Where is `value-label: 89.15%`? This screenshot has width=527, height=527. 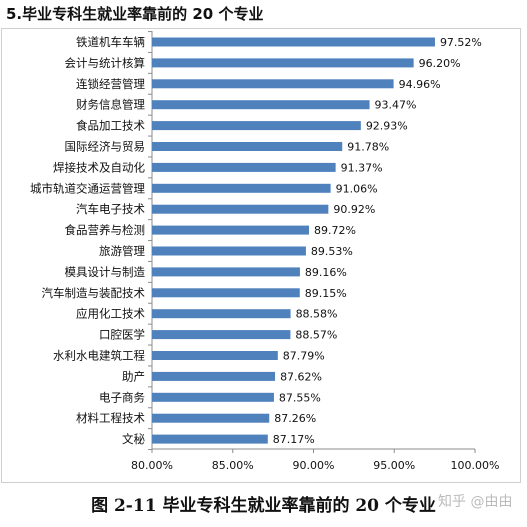
value-label: 89.15% is located at coordinates (326, 293).